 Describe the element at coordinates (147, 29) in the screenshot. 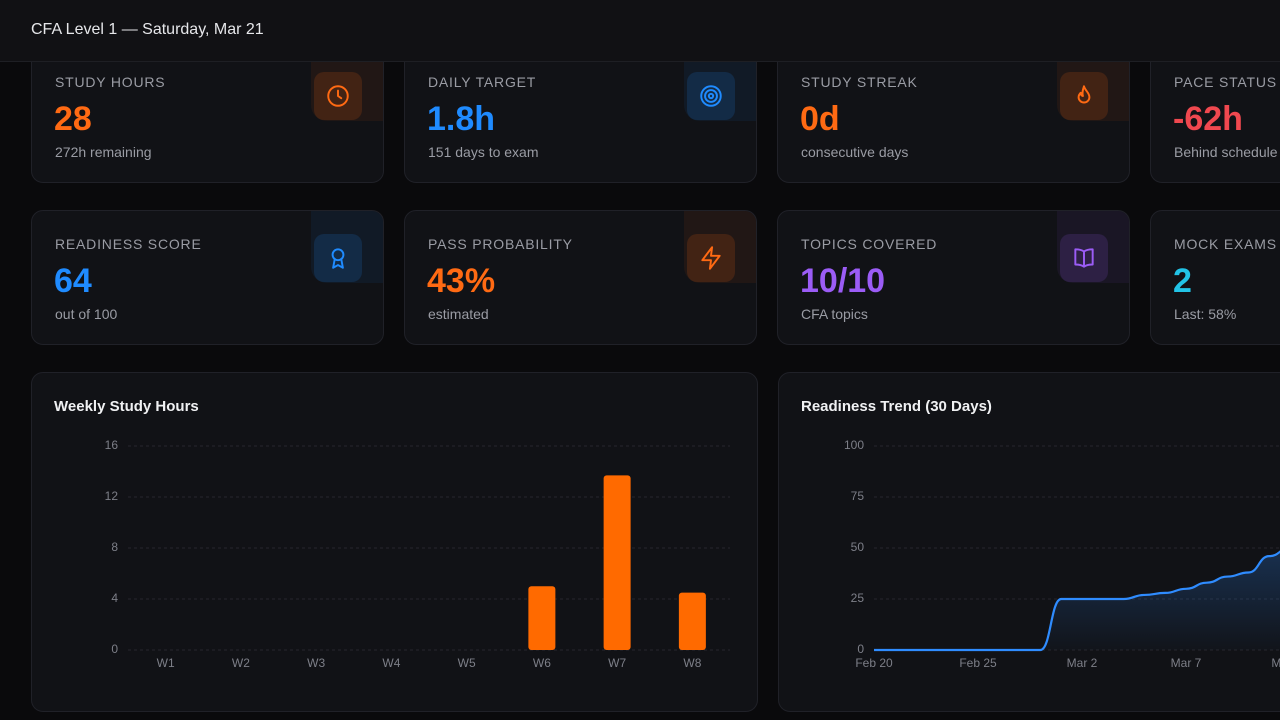

I see `page-title: CFA Level 1 — Saturday, Mar 21` at that location.